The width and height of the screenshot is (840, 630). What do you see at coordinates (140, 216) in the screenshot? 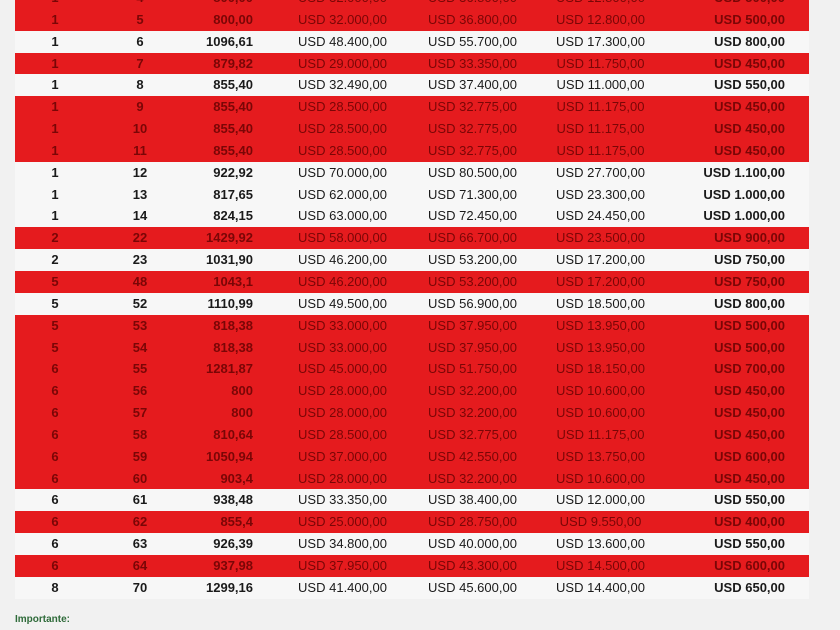
I see `unit-cell: 14` at bounding box center [140, 216].